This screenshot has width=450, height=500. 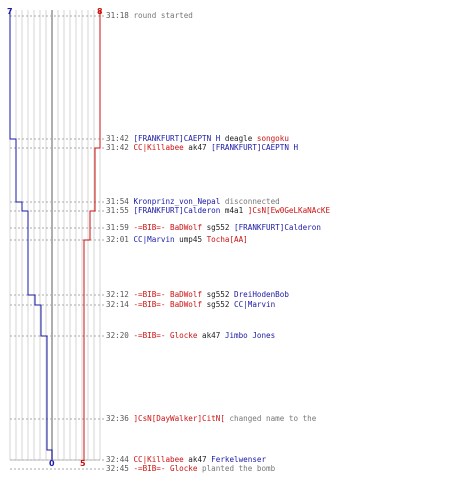 I want to click on team-blue-alive-line, so click(x=31, y=235).